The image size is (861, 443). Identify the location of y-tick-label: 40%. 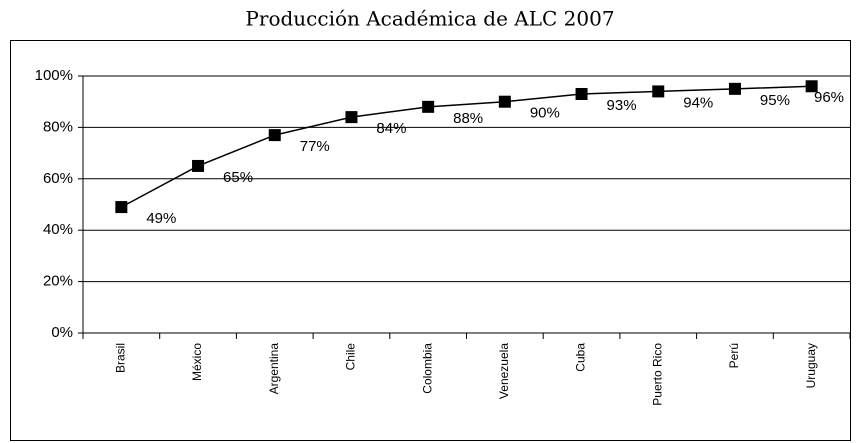
(58, 229).